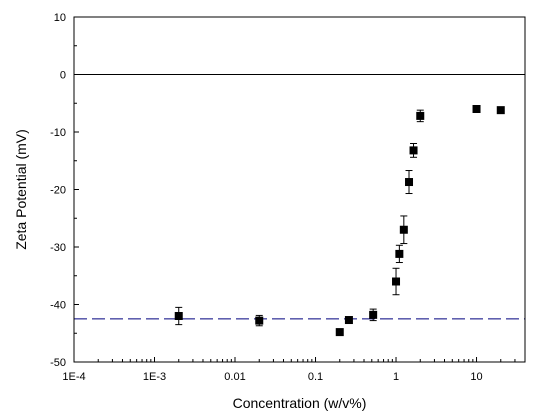 This screenshot has height=419, width=539. What do you see at coordinates (300, 403) in the screenshot?
I see `x-axis-title: Concentration (w/v%)` at bounding box center [300, 403].